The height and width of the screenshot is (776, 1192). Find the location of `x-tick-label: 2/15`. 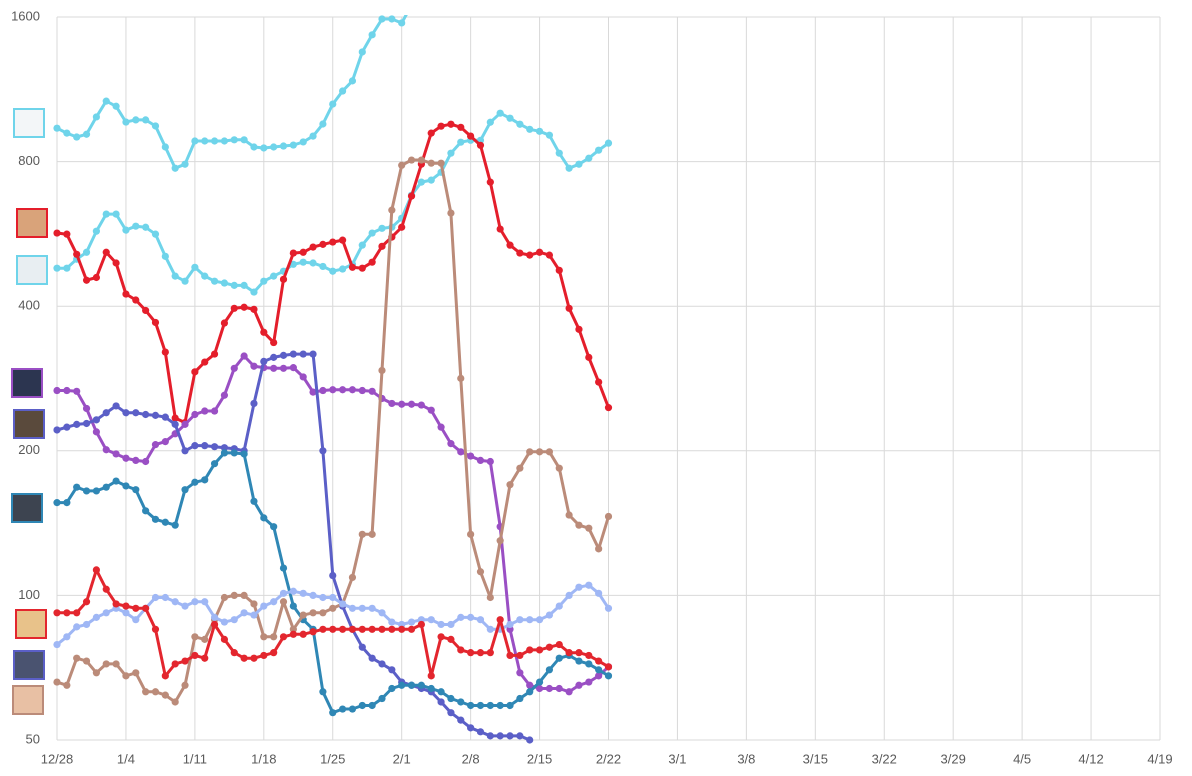

x-tick-label: 2/15 is located at coordinates (539, 758).